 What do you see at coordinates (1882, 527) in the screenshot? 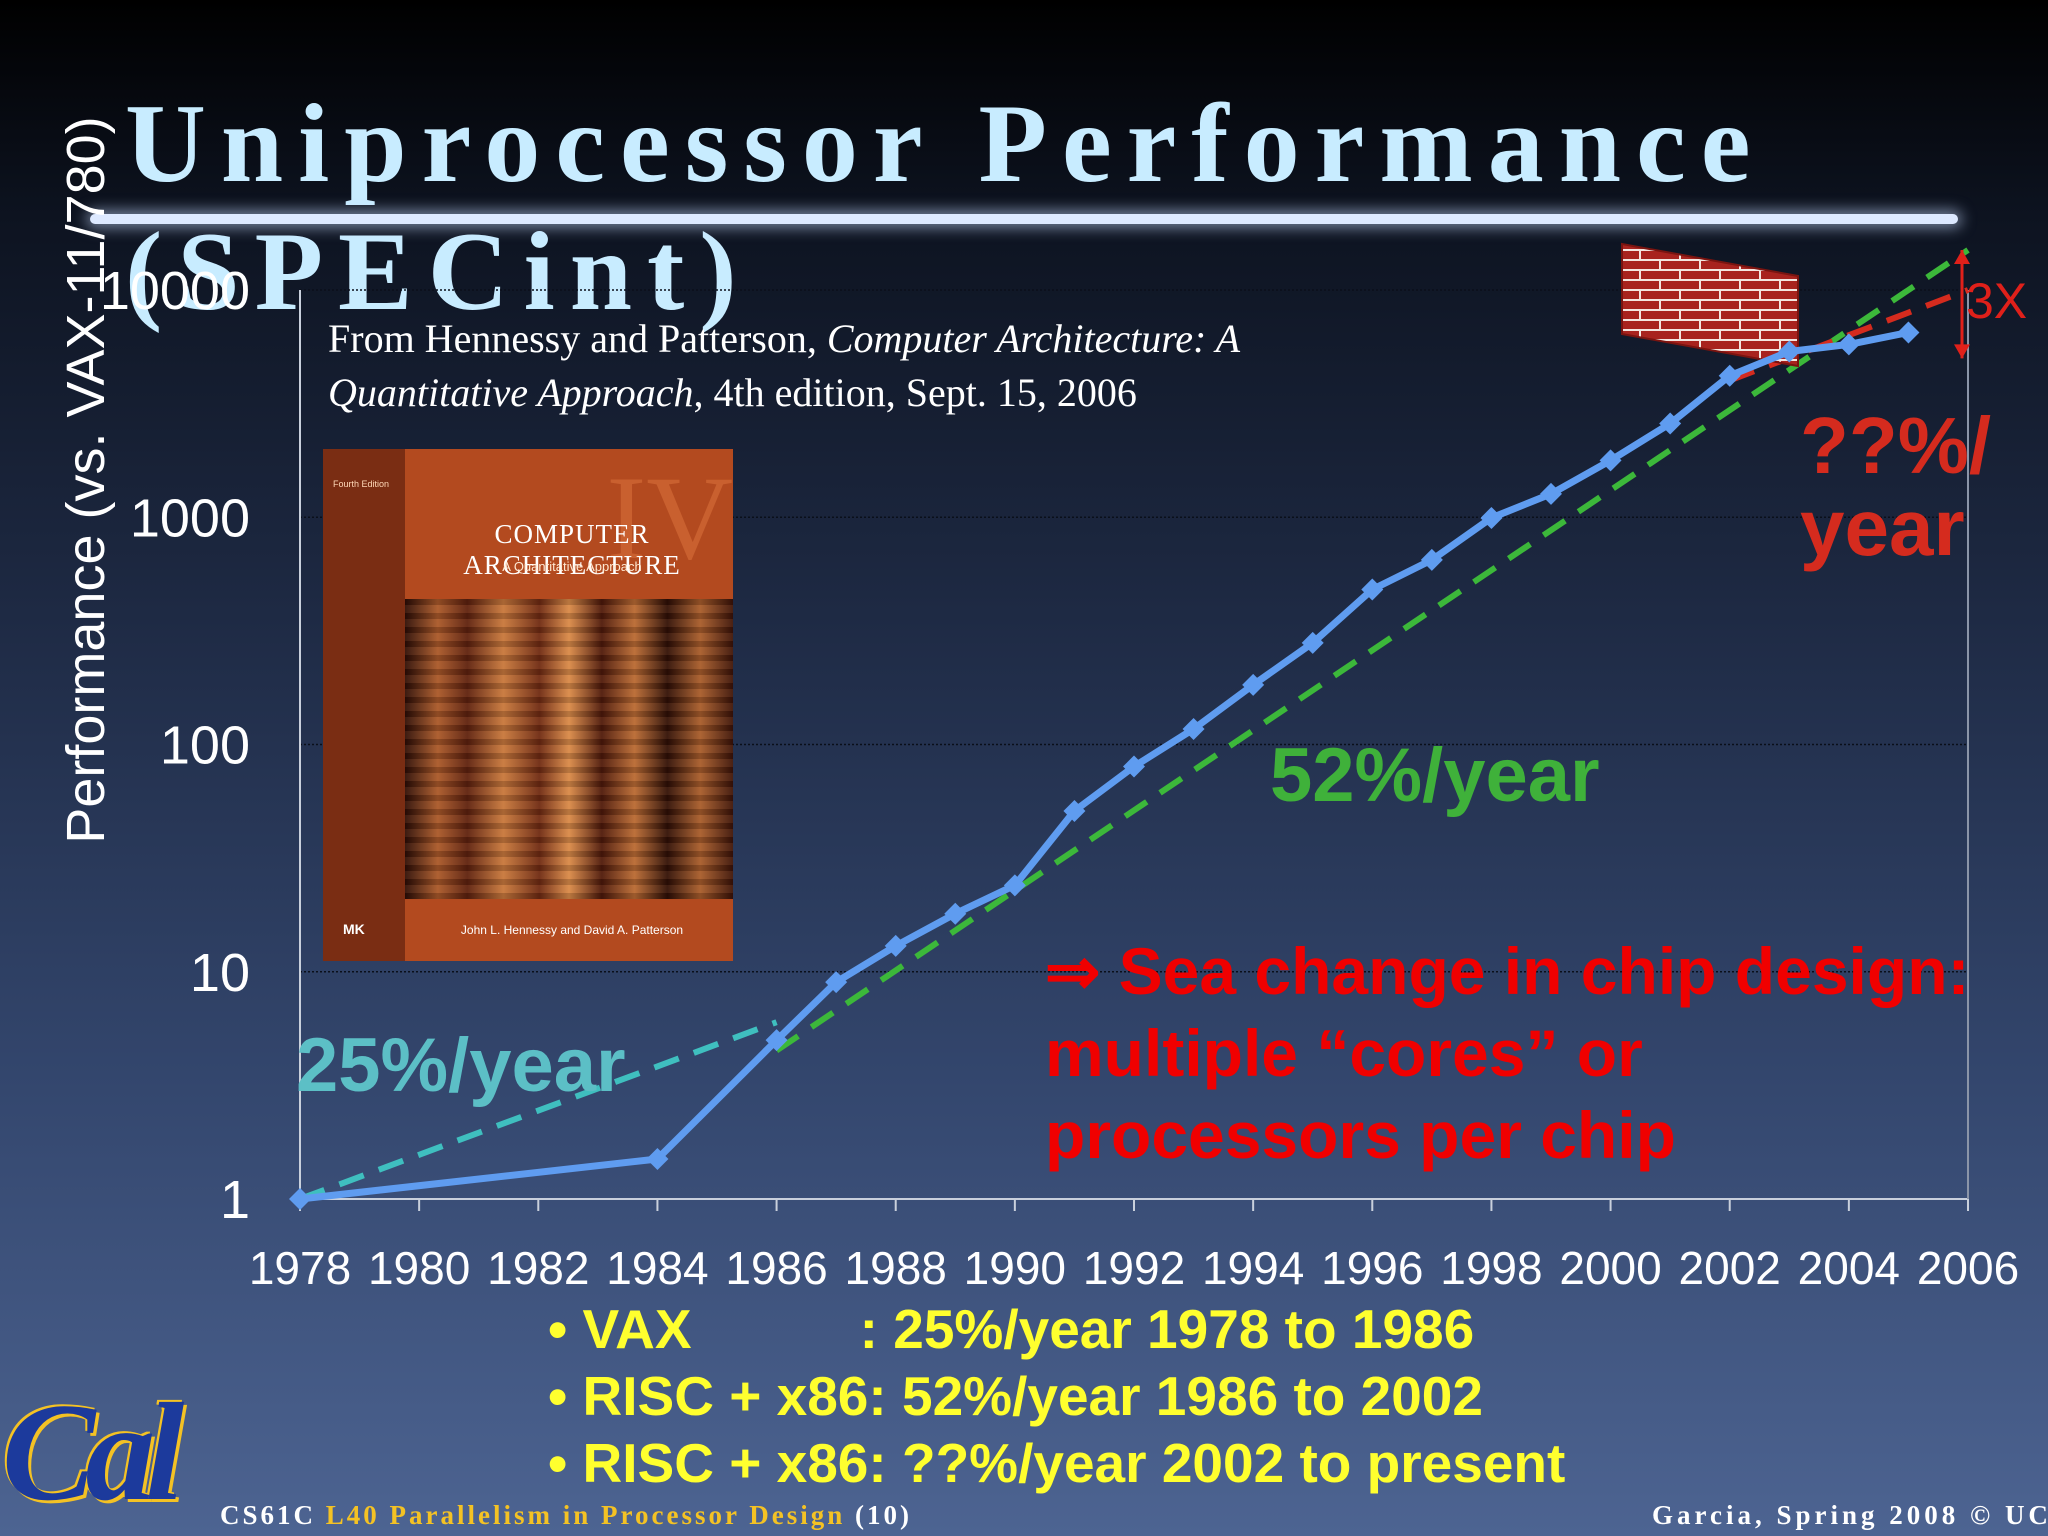
I see `rate-unknown-line2: year` at bounding box center [1882, 527].